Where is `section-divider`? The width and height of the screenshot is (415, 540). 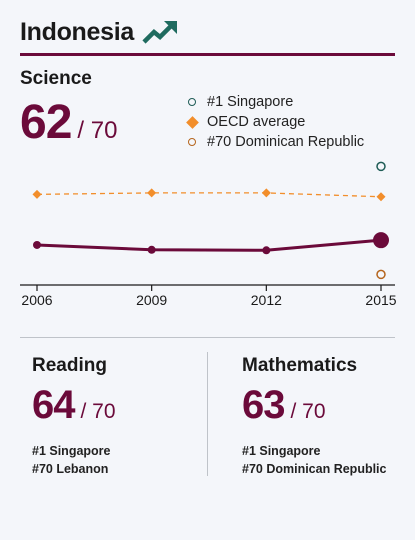
section-divider is located at coordinates (207, 337).